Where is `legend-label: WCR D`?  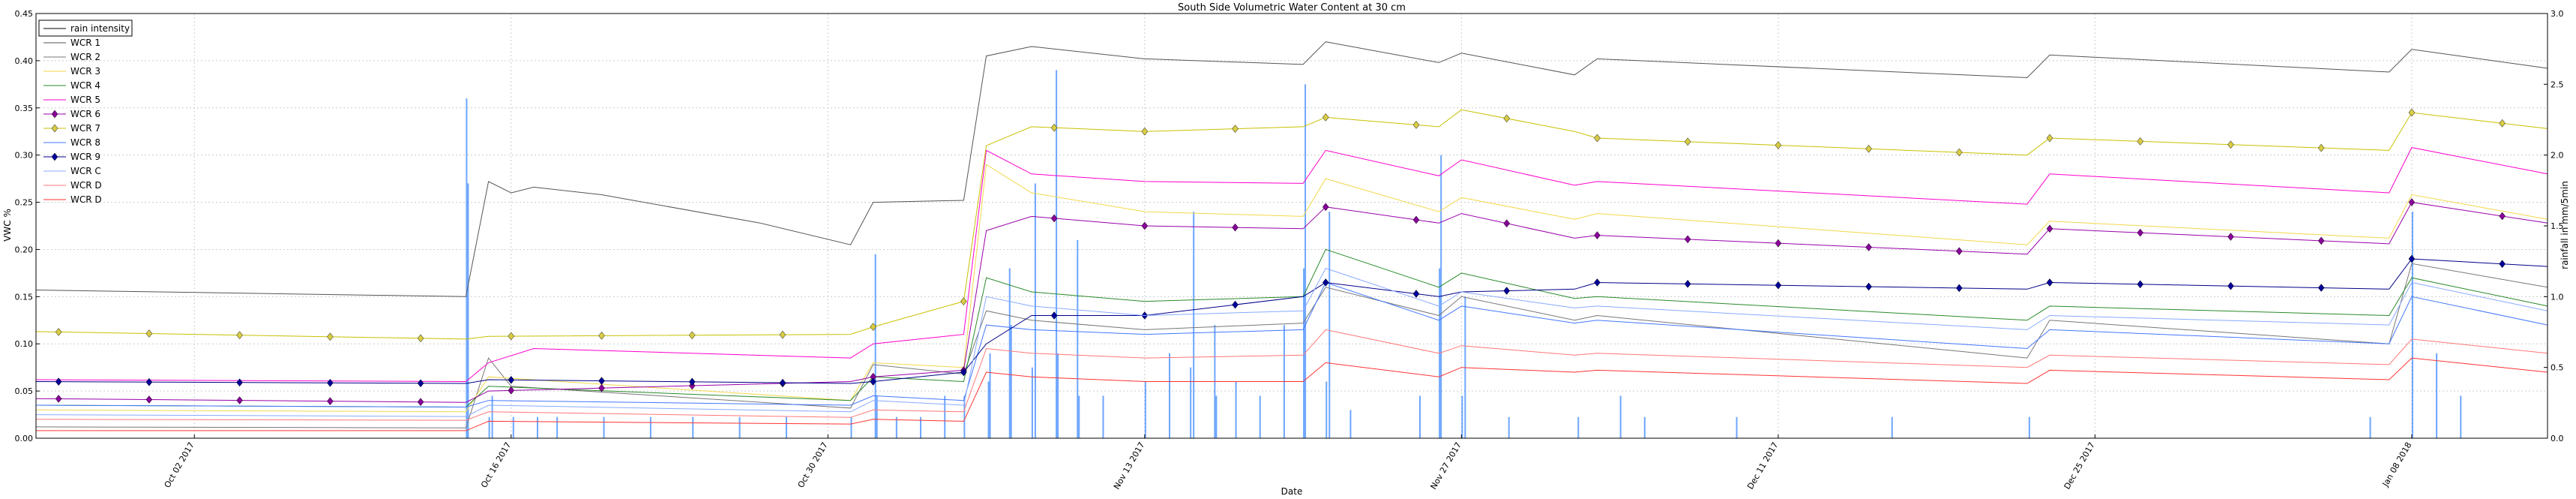 legend-label: WCR D is located at coordinates (86, 185).